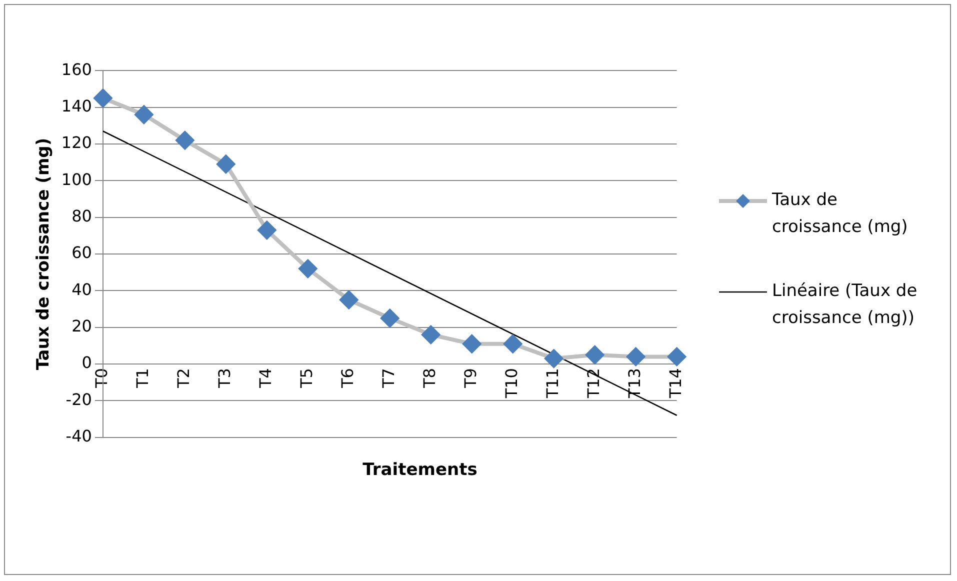  I want to click on x-tick-label: T11, so click(552, 384).